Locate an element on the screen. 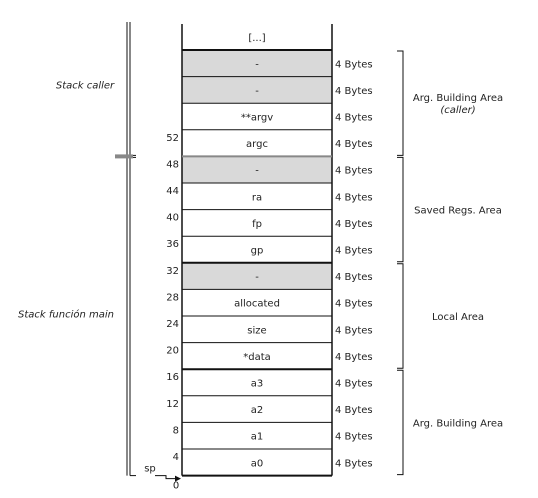  stack-cell-label: a2 is located at coordinates (257, 410).